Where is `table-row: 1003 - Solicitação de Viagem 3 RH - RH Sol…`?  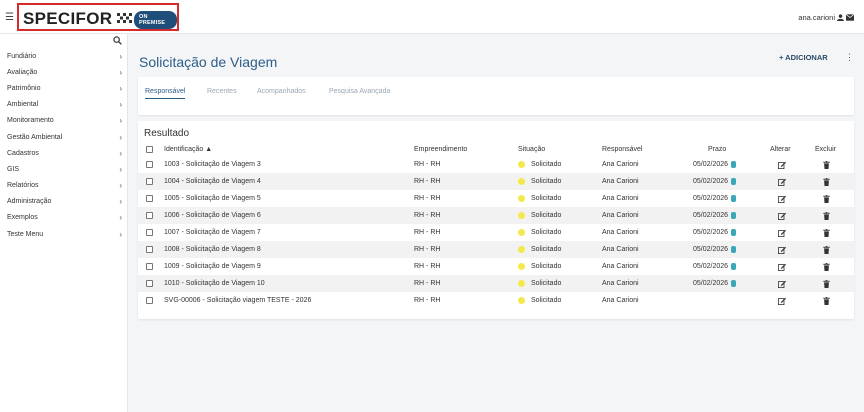 table-row: 1003 - Solicitação de Viagem 3 RH - RH Sol… is located at coordinates (496, 164).